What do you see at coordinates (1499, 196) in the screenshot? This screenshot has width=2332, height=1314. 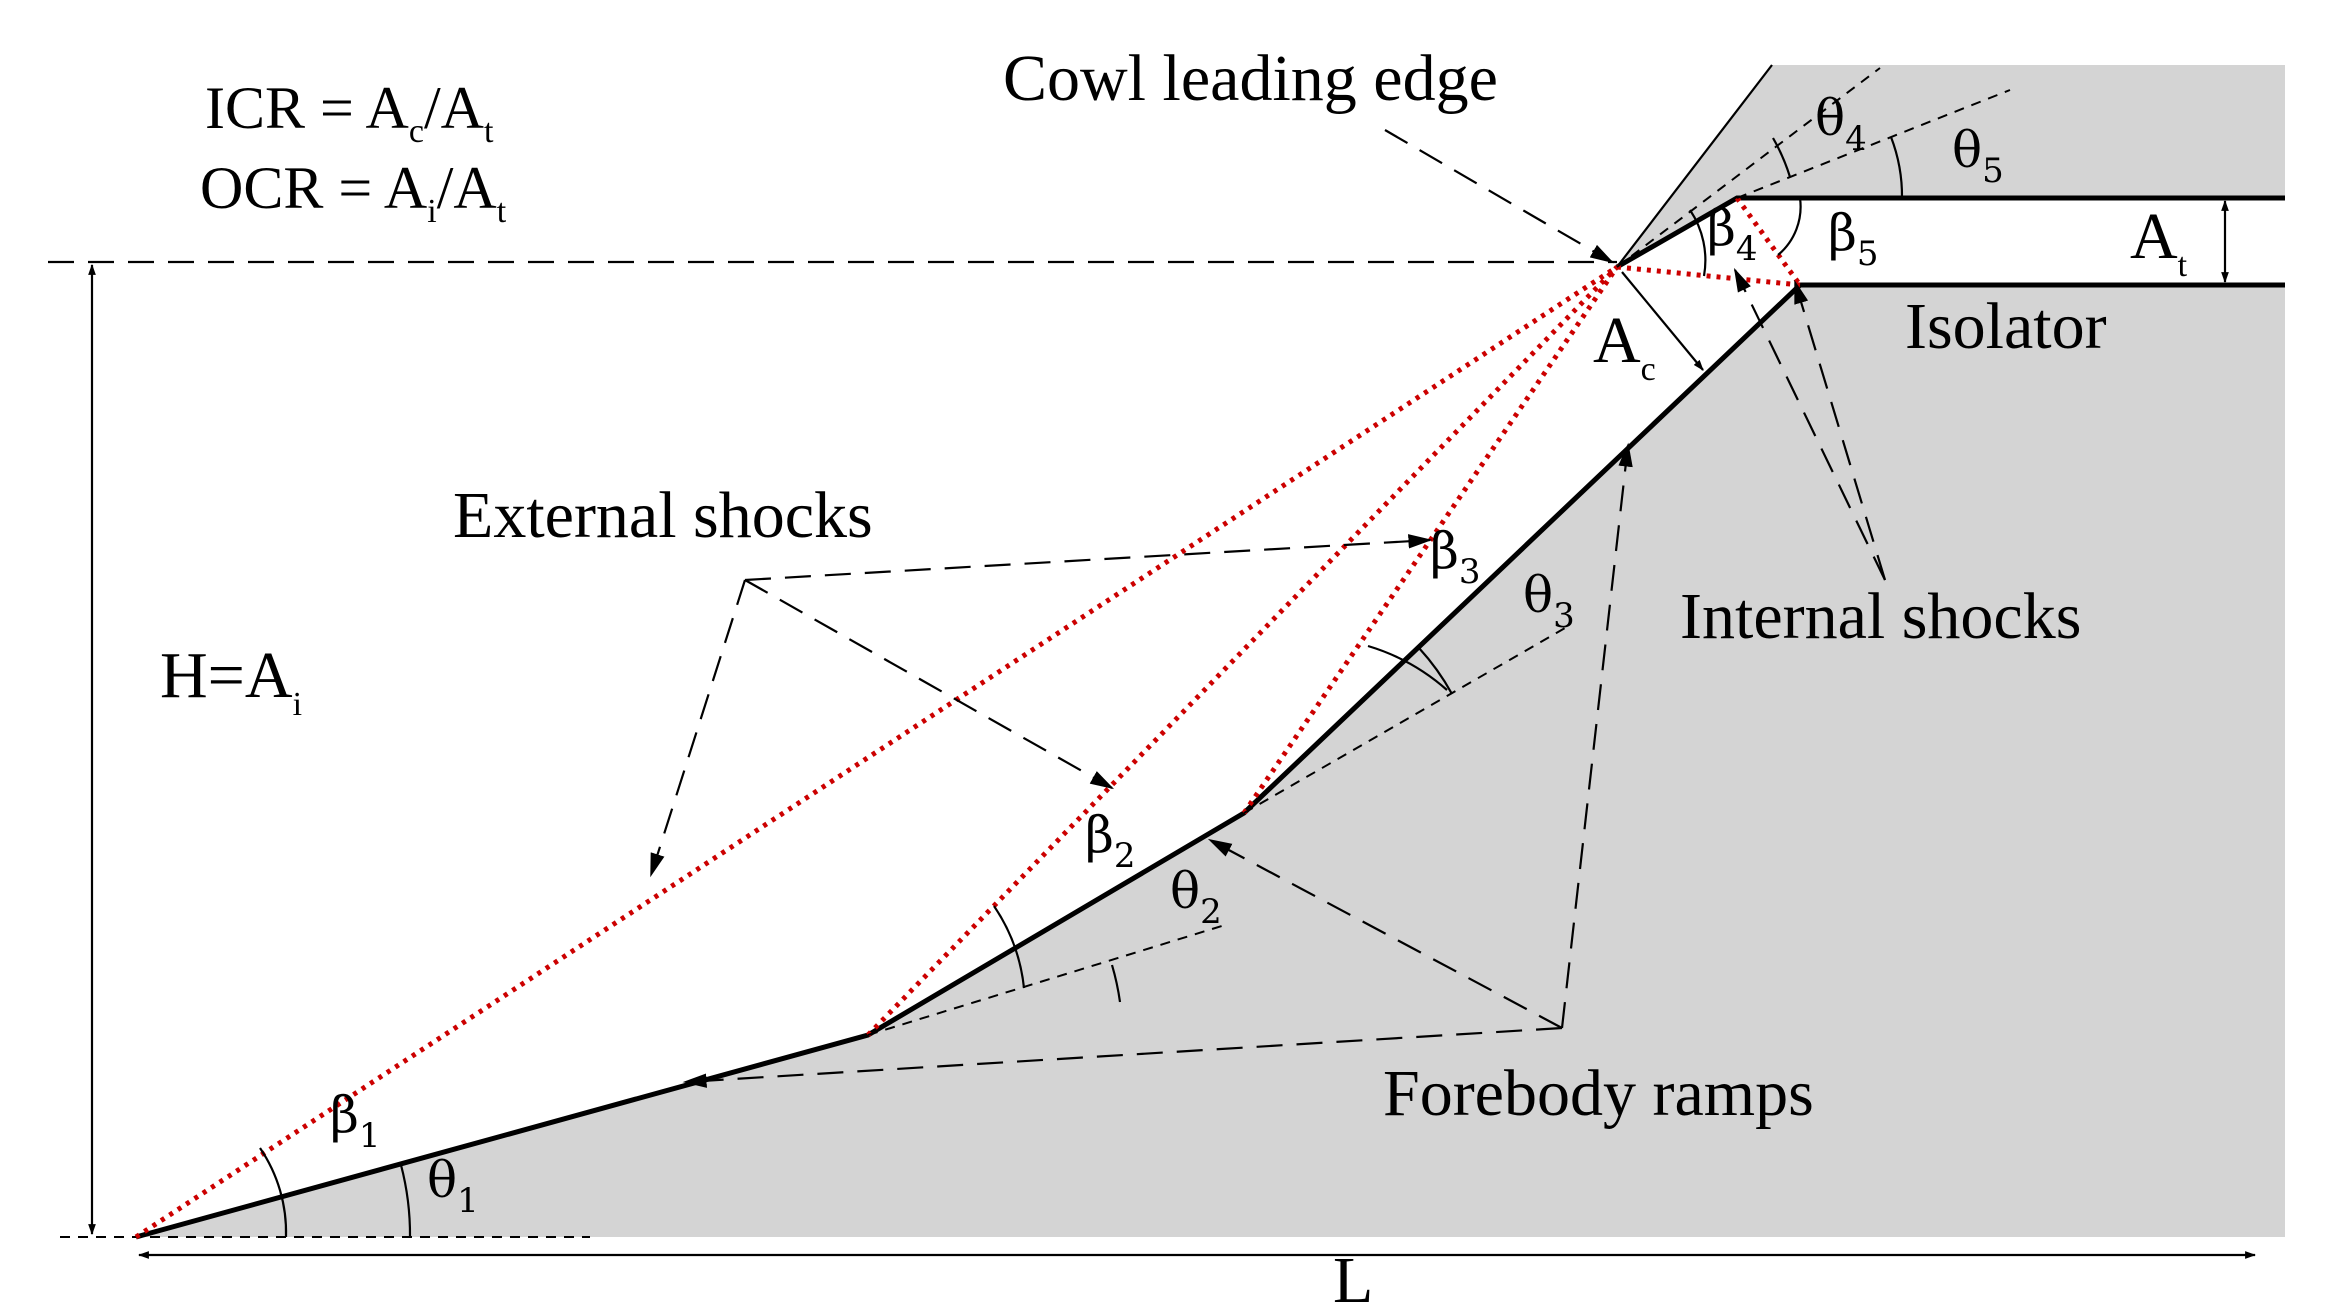 I see `cowl-edge-leader` at bounding box center [1499, 196].